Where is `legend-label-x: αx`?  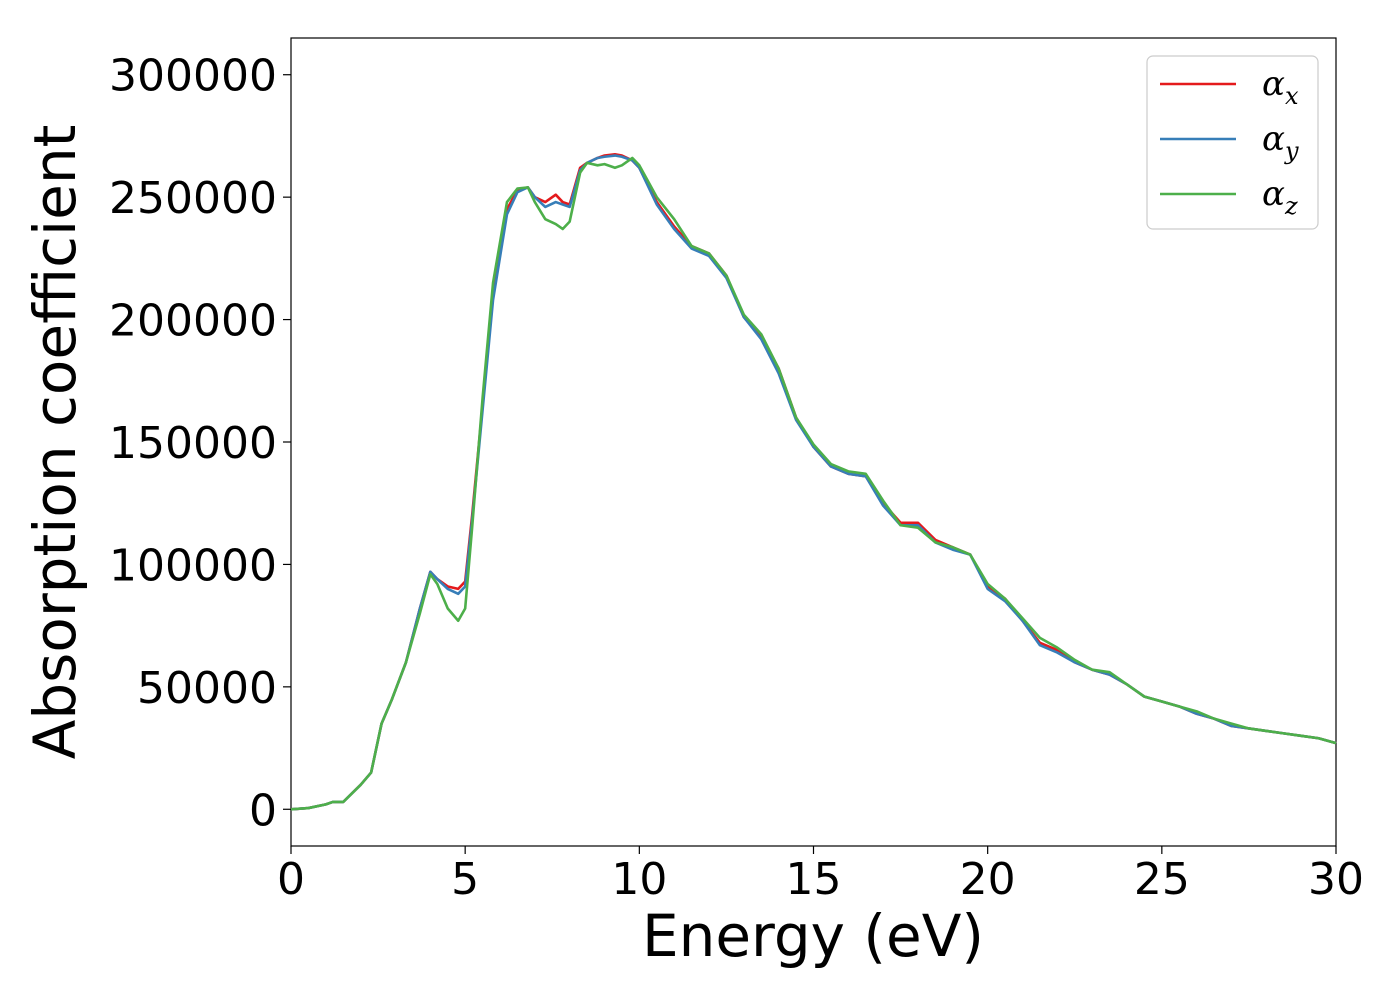 legend-label-x: αx is located at coordinates (1280, 87).